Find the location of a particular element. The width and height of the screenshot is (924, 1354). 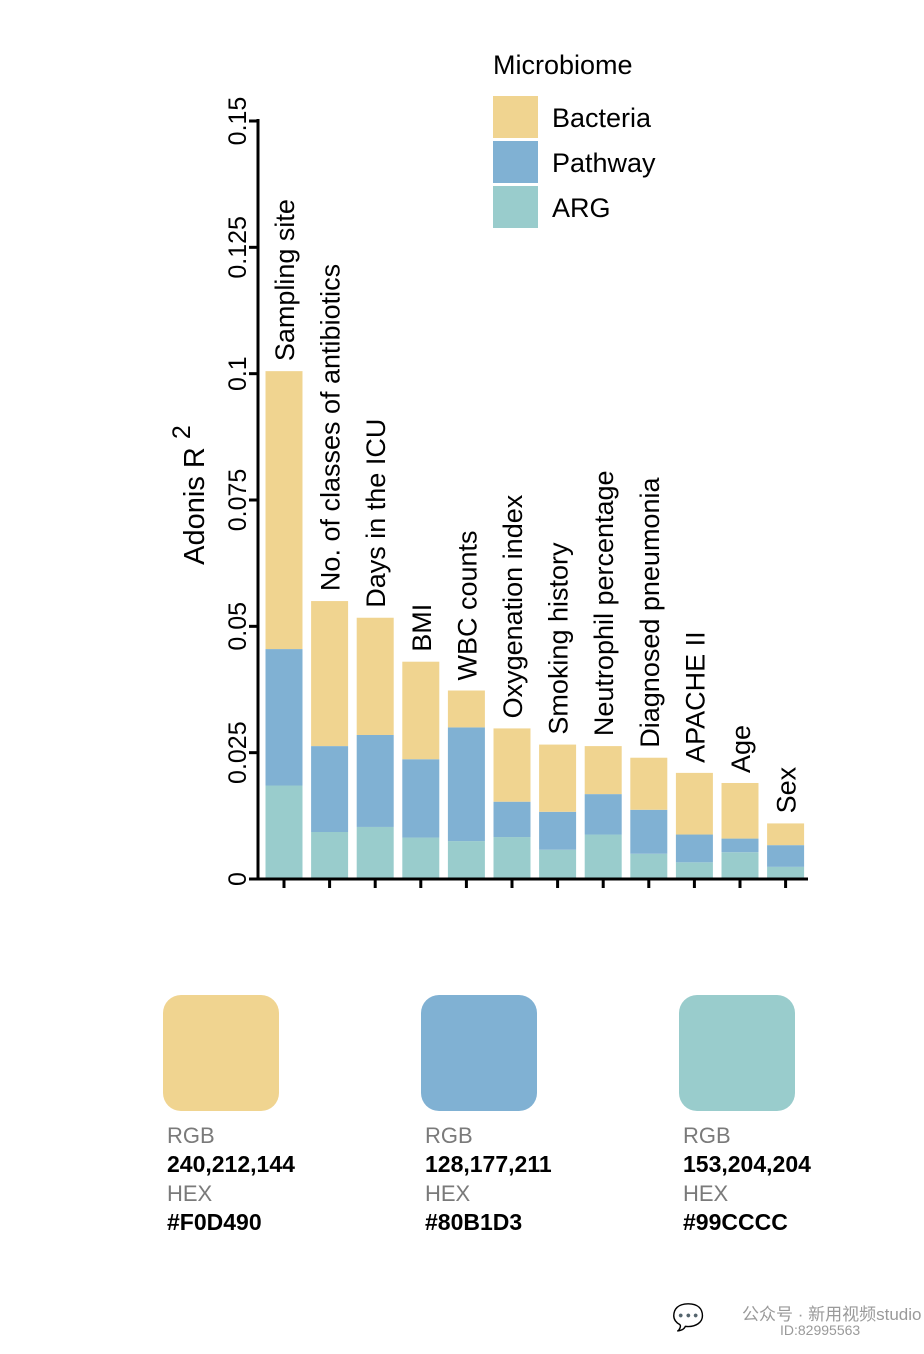

swatch-card-bacteria: RGB 240,212,144 HEX #F0D490 is located at coordinates (273, 1116).